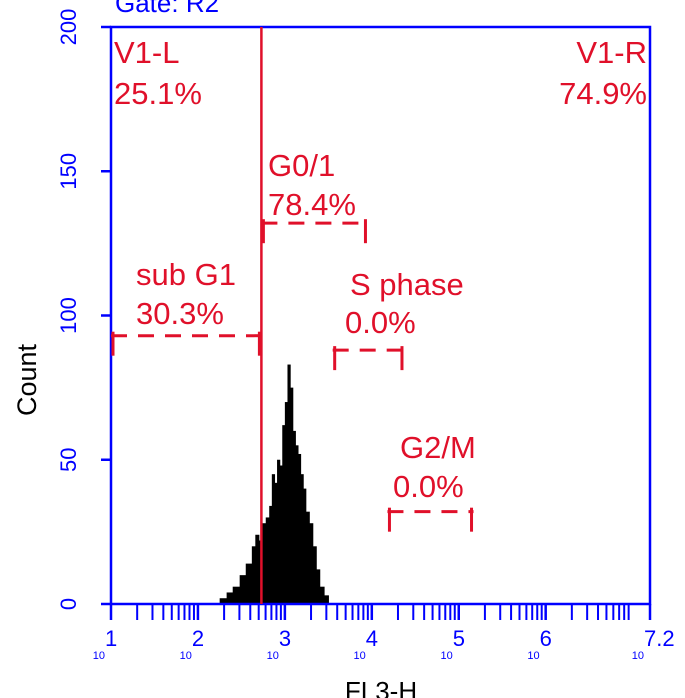 The width and height of the screenshot is (685, 698). Describe the element at coordinates (167, 9) in the screenshot. I see `chart-title: Gate: R2` at that location.